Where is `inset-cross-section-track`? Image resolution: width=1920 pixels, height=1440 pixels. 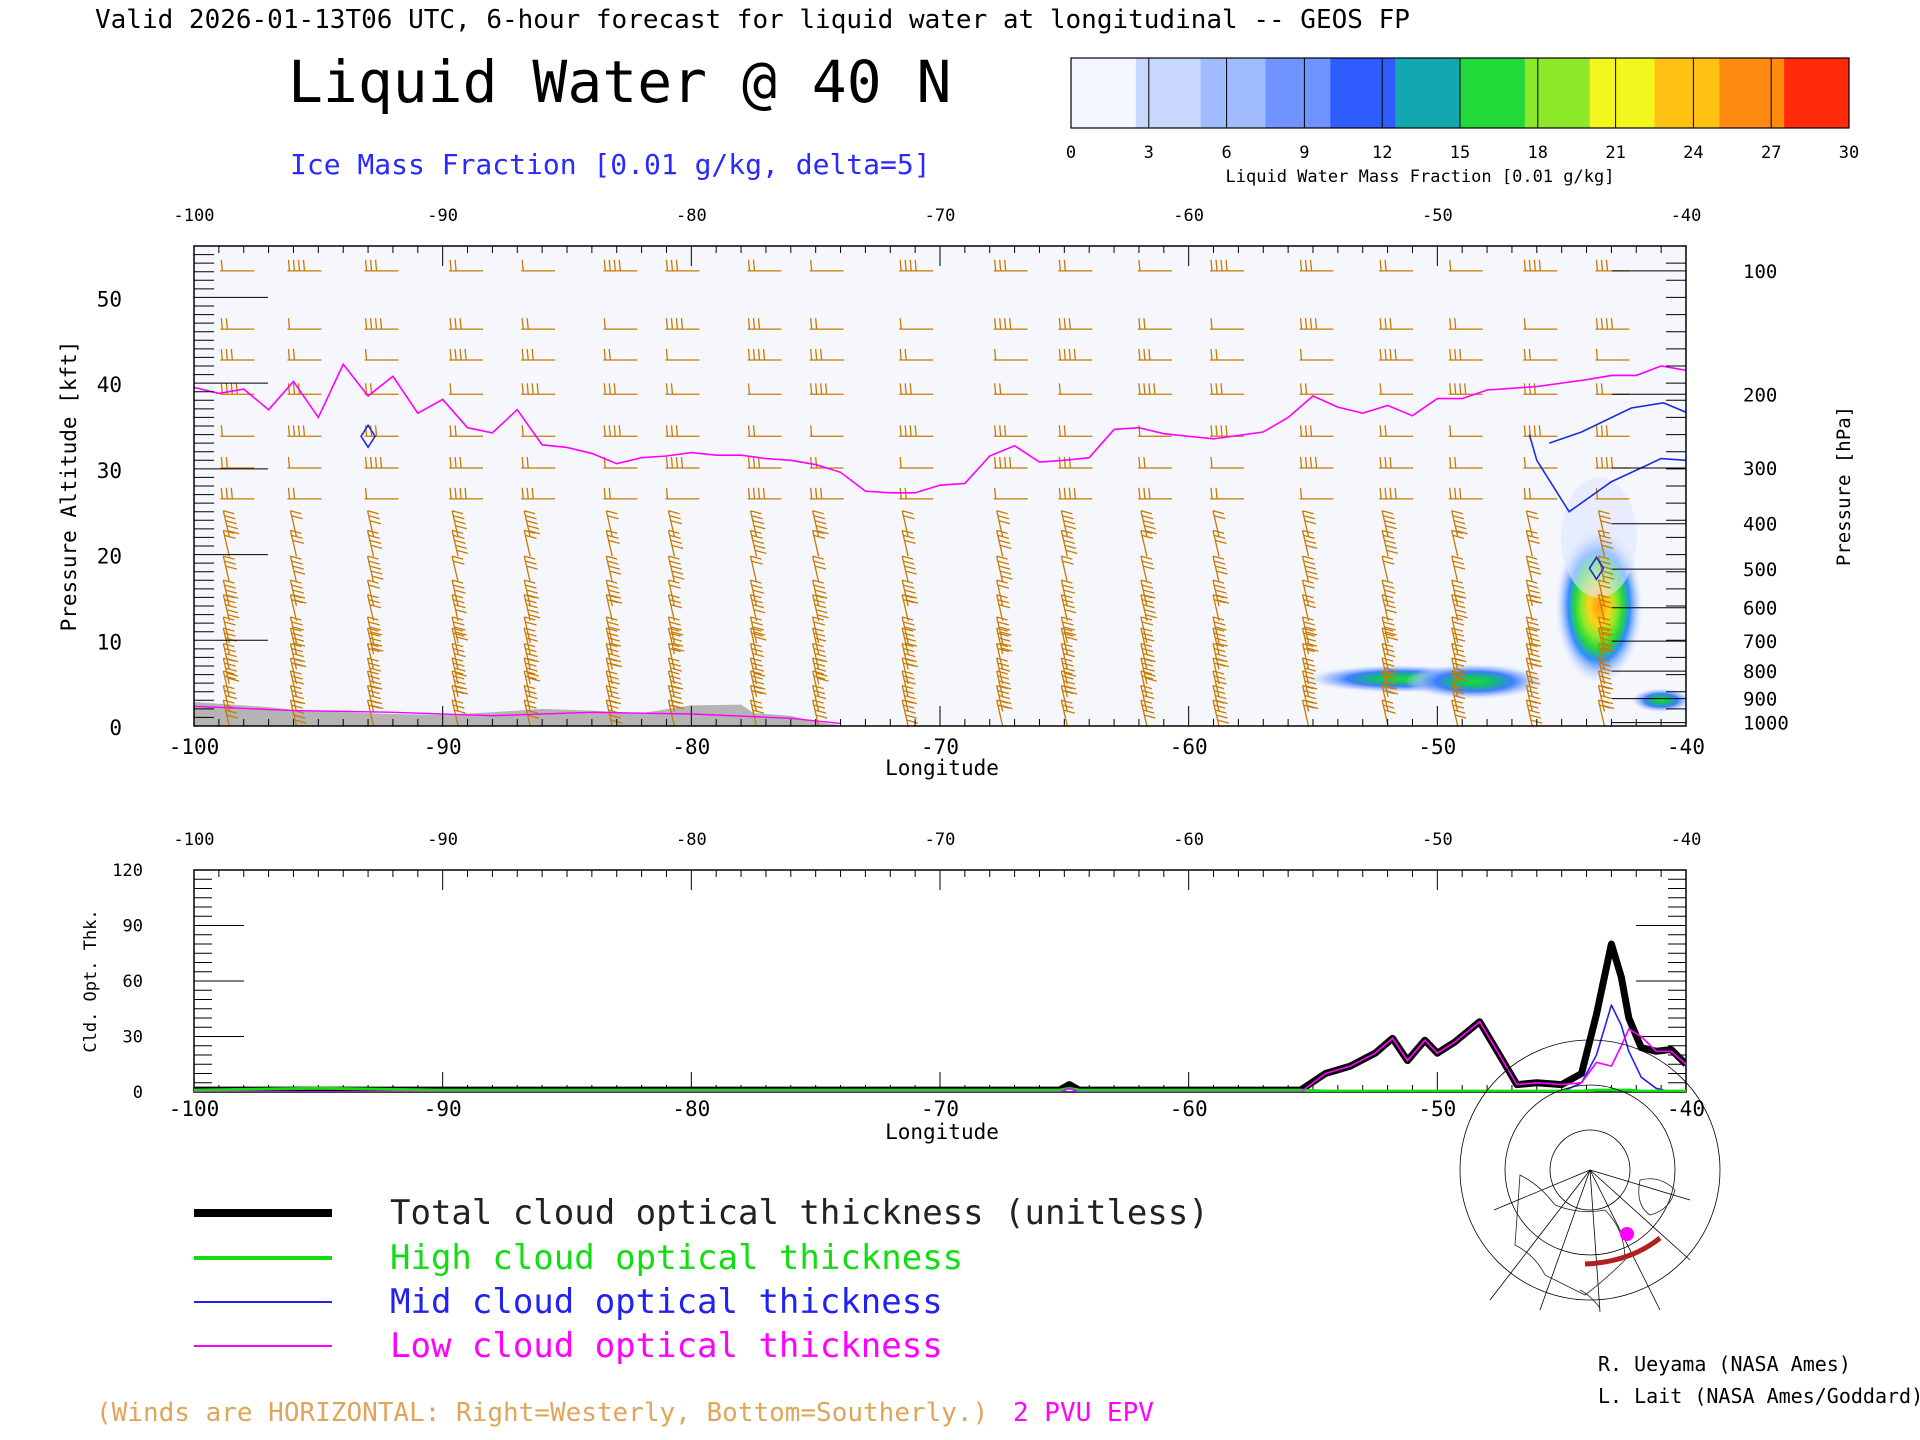 inset-cross-section-track is located at coordinates (1623, 1251).